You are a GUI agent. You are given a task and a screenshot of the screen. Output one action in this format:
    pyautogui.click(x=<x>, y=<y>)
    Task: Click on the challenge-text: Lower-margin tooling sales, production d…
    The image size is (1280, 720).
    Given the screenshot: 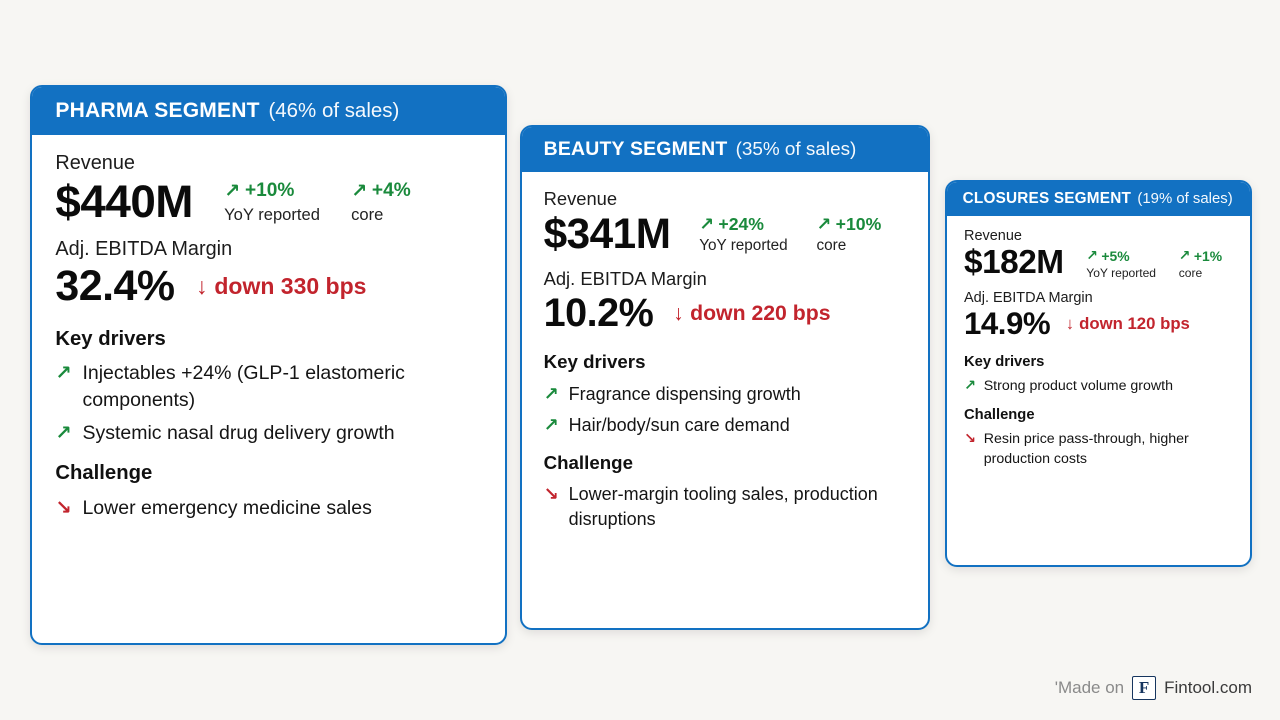 What is the action you would take?
    pyautogui.click(x=723, y=507)
    